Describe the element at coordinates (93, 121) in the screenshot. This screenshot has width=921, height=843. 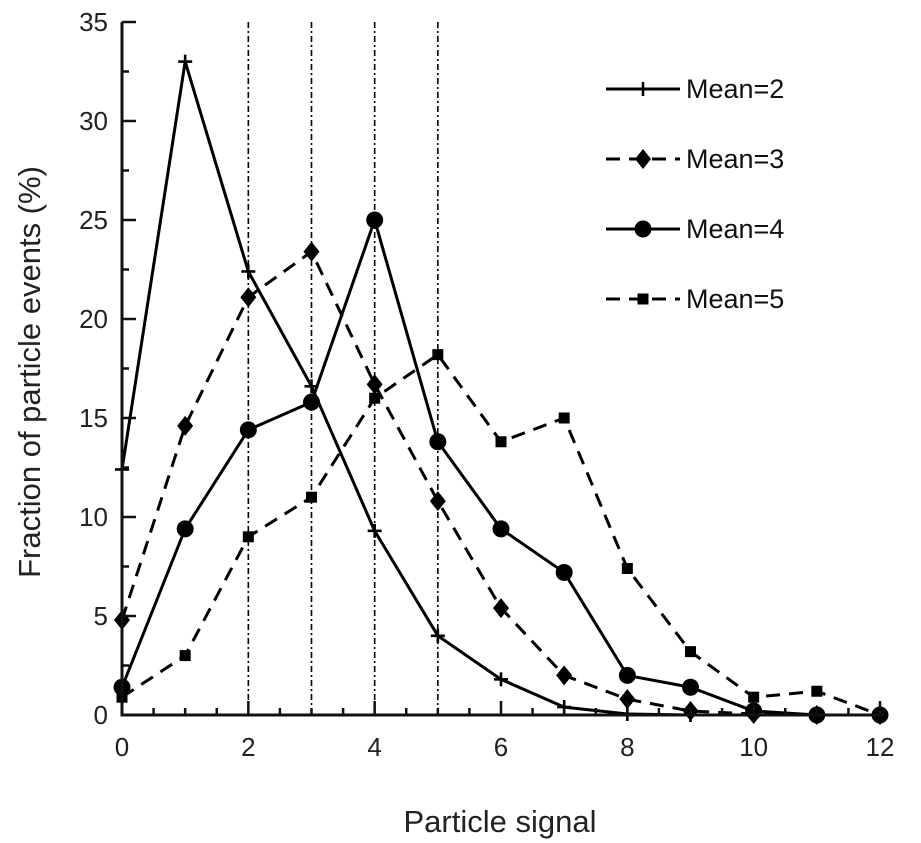
I see `y-tick-label: 30` at that location.